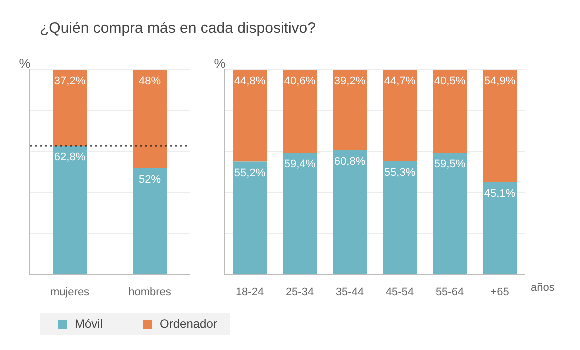 The height and width of the screenshot is (350, 580). I want to click on x-tick-label: hombres, so click(150, 292).